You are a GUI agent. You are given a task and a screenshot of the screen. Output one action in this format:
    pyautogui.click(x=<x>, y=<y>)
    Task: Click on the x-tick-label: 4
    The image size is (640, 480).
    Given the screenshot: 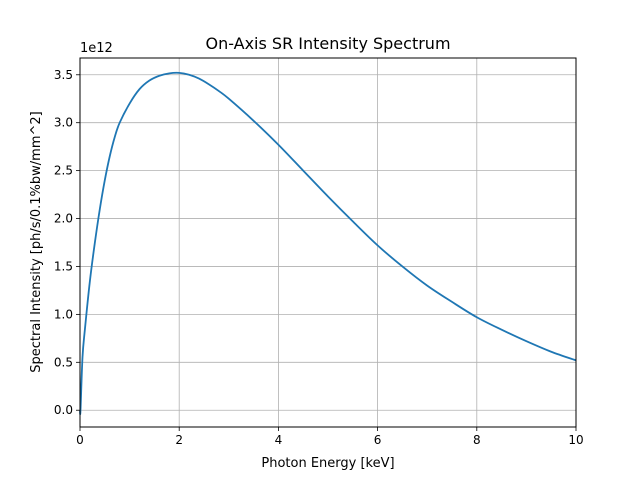 What is the action you would take?
    pyautogui.click(x=279, y=440)
    